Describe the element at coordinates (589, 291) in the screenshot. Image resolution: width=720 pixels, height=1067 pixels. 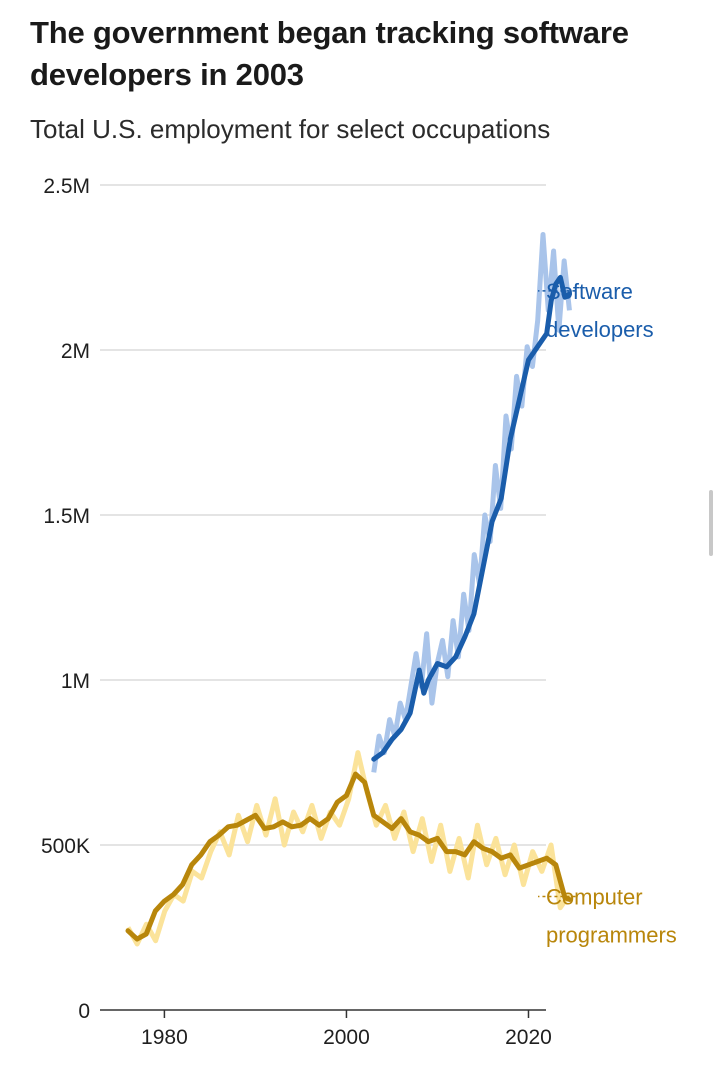
I see `series-label: Software` at that location.